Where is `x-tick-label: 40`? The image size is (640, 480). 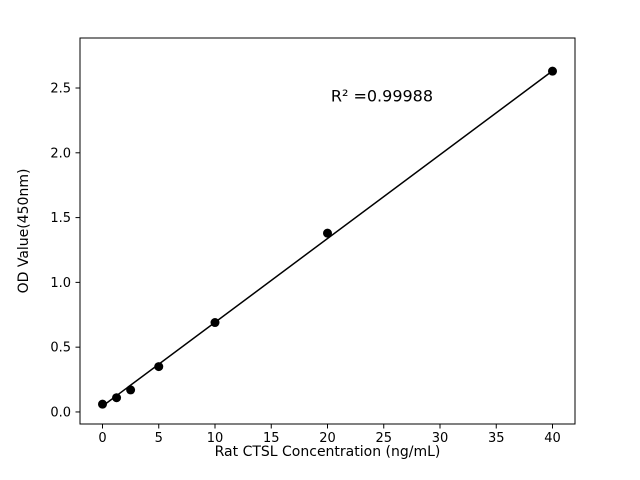
x-tick-label: 40 is located at coordinates (552, 438).